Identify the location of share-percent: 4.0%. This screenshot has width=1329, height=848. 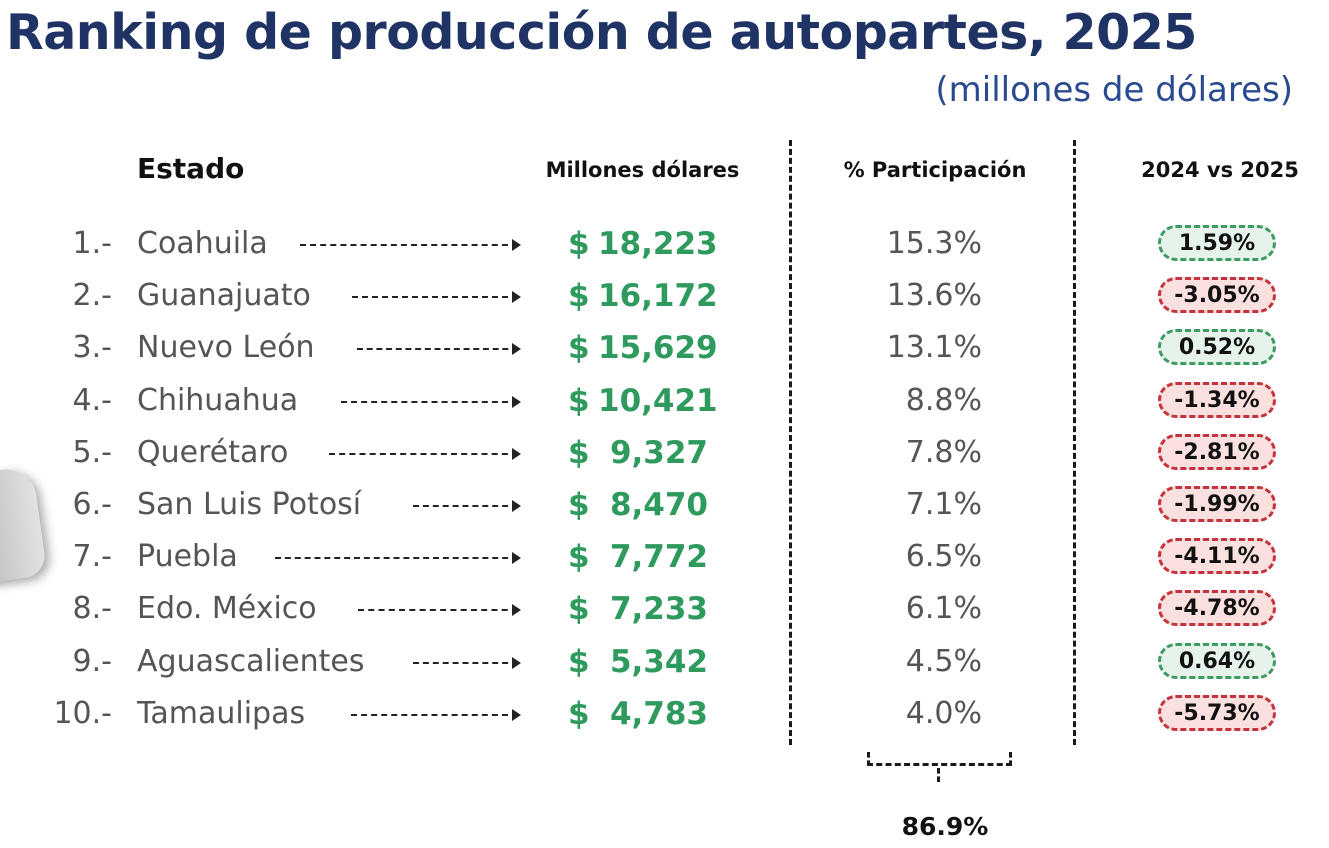
(943, 713).